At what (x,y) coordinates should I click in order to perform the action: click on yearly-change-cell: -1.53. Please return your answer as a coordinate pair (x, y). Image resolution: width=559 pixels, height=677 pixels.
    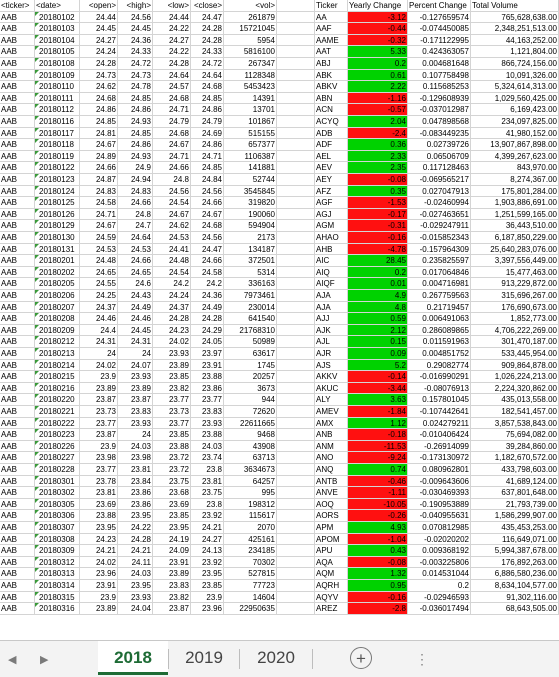
    Looking at the image, I should click on (378, 203).